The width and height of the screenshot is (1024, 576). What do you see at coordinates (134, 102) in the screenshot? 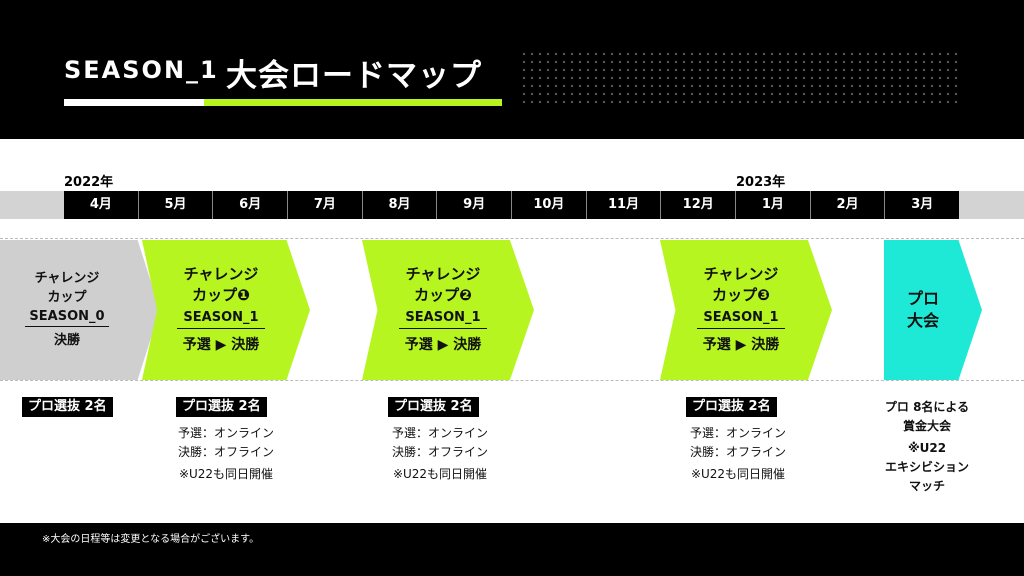
I see `header-underline-white` at bounding box center [134, 102].